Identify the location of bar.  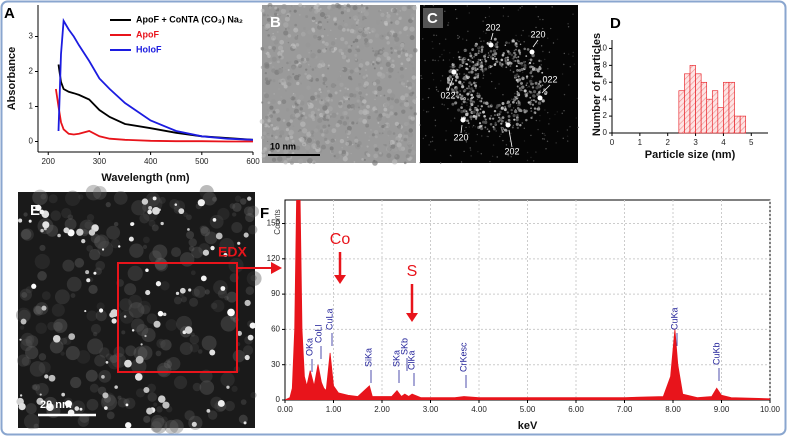
(709, 116).